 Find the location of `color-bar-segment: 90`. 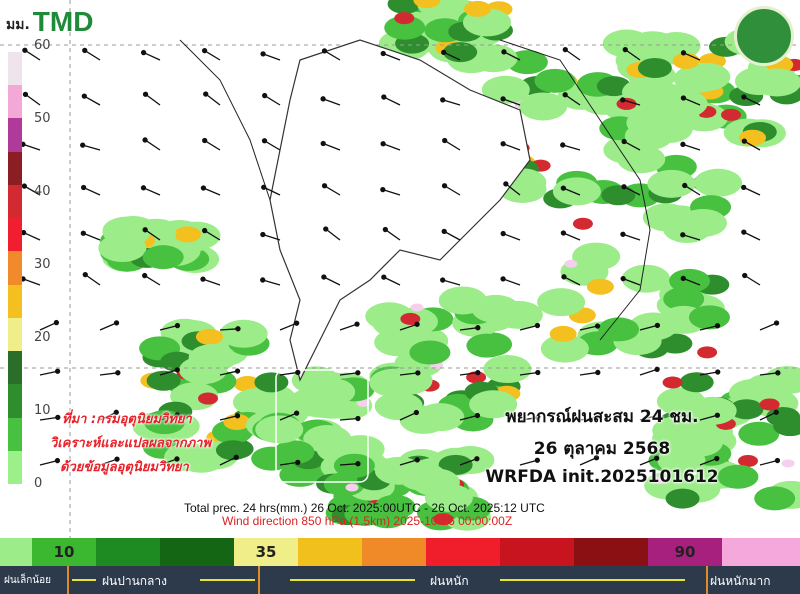

color-bar-segment: 90 is located at coordinates (685, 552).